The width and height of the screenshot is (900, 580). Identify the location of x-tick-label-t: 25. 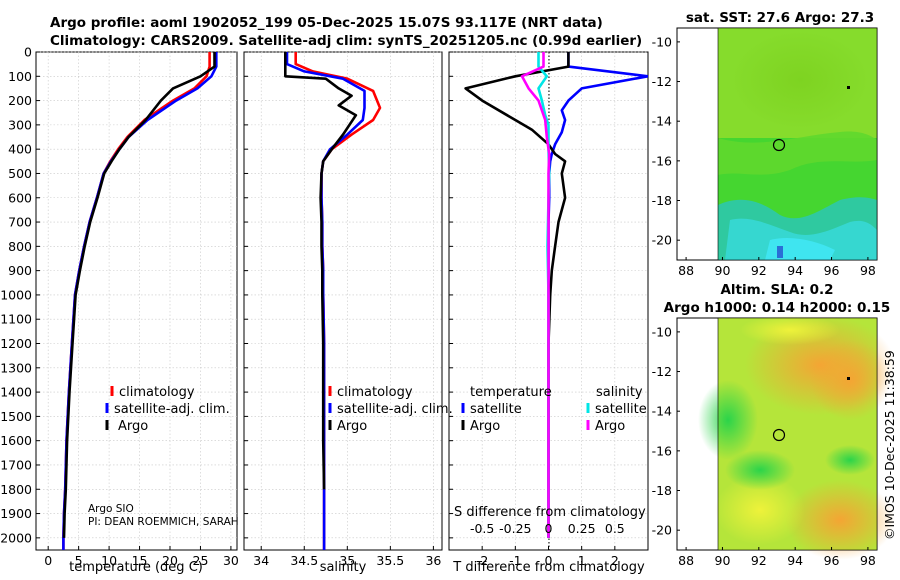
(201, 560).